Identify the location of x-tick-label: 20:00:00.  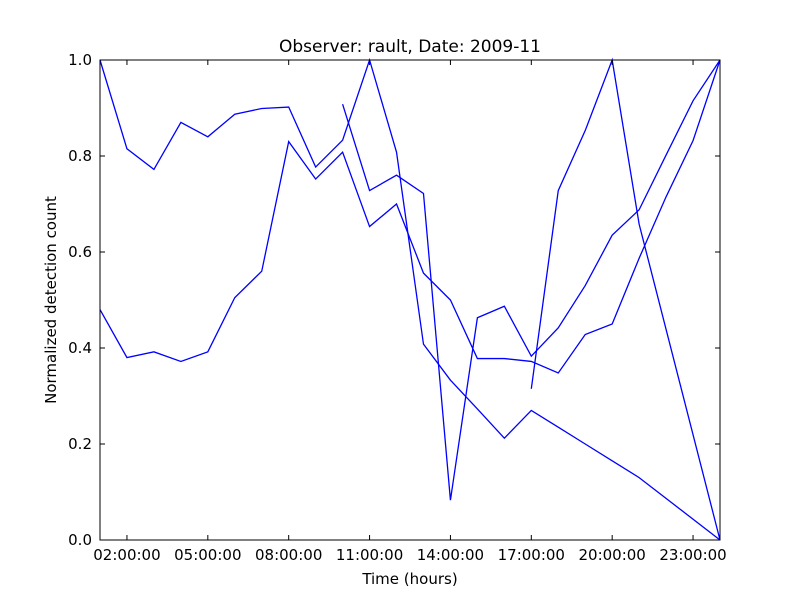
(611, 555).